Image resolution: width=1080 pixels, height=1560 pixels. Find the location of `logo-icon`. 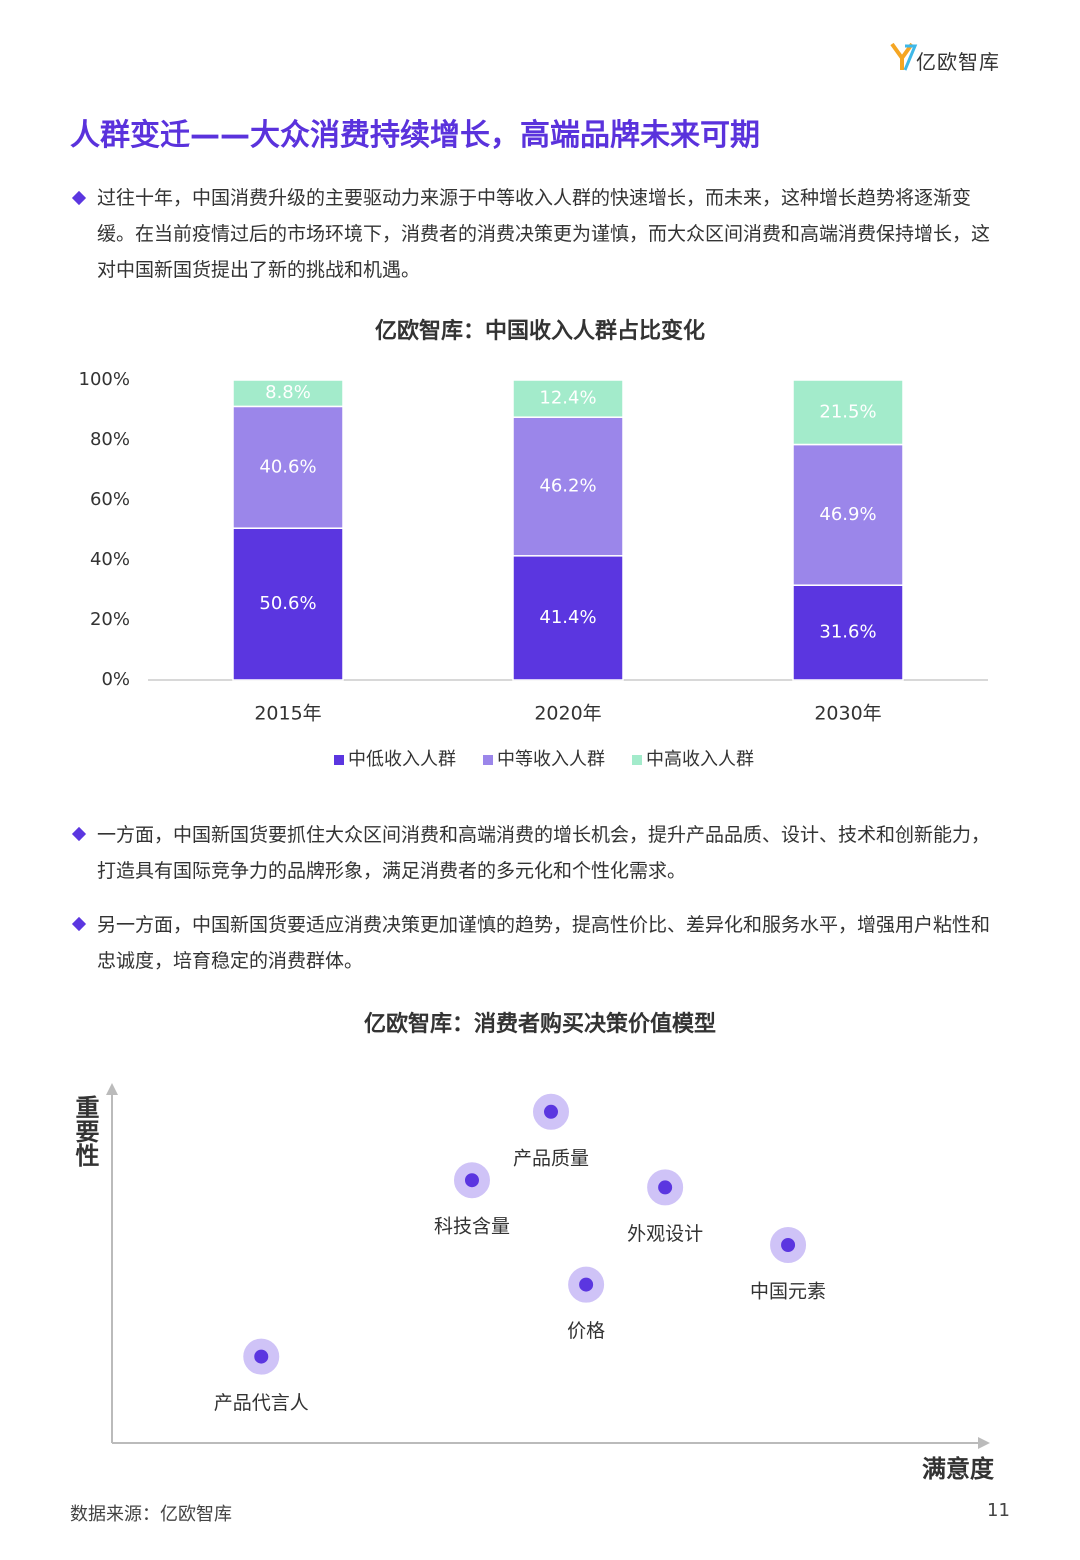

logo-icon is located at coordinates (910, 57).